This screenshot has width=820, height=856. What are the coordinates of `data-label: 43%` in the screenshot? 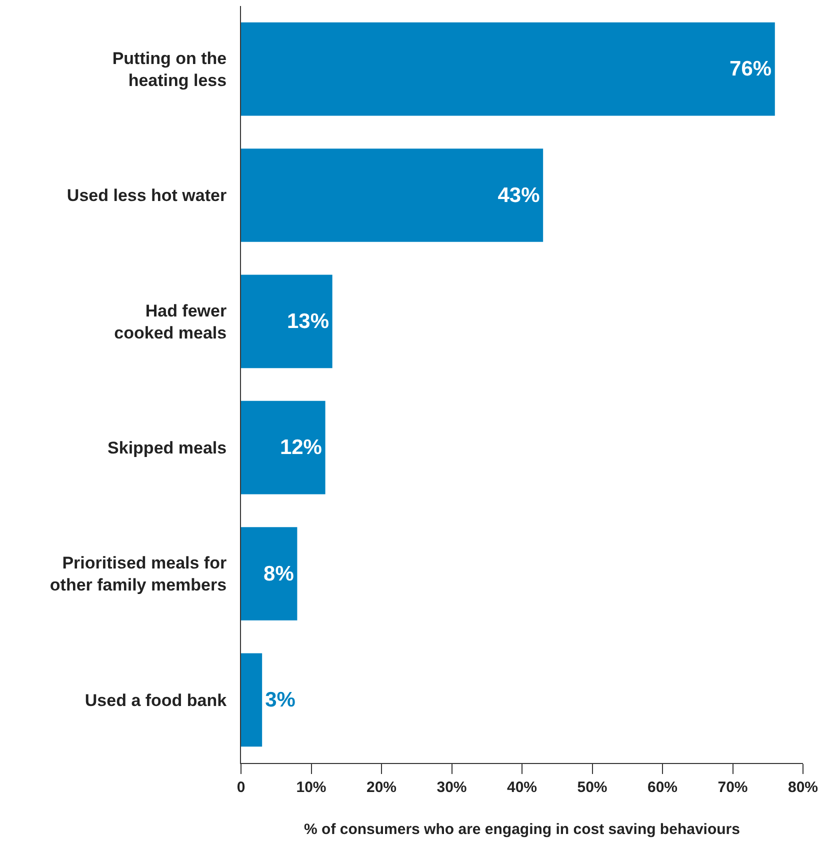 It's located at (519, 195).